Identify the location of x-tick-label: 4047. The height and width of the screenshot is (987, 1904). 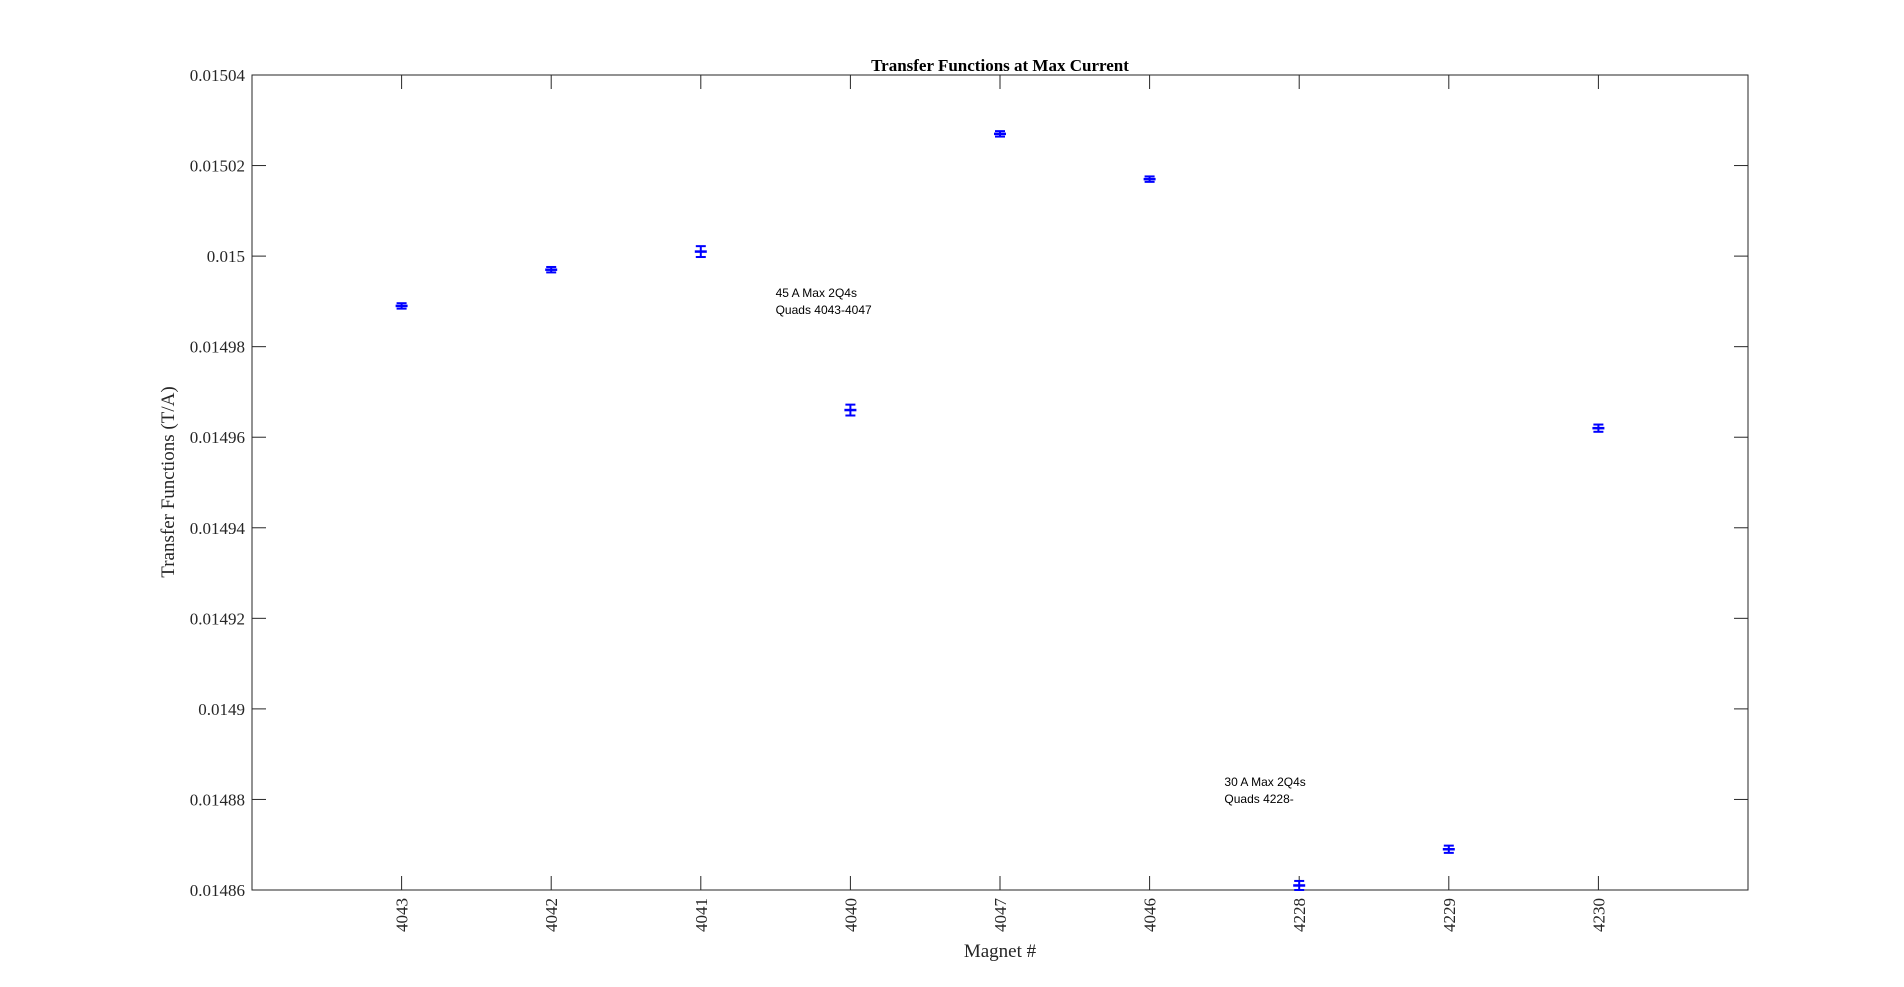
(1000, 915).